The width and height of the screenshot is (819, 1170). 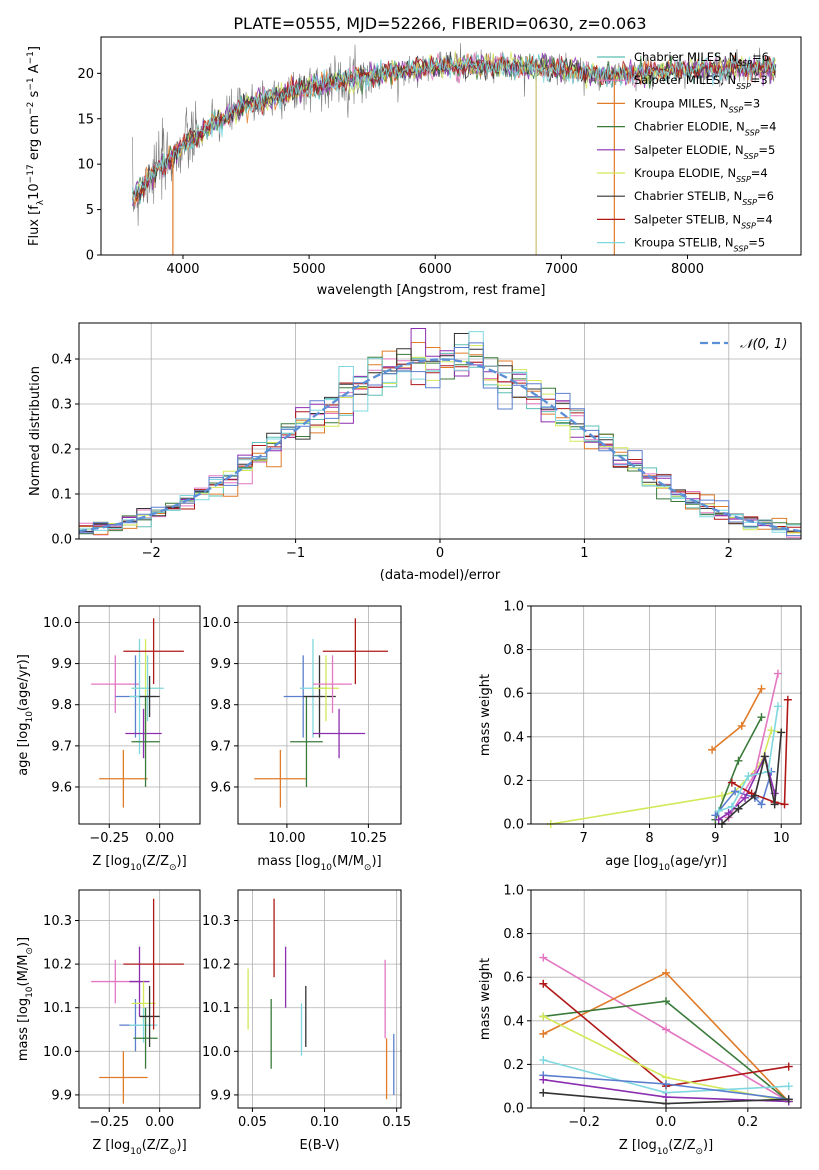 What do you see at coordinates (85, 165) in the screenshot?
I see `y-tick-label: 10` at bounding box center [85, 165].